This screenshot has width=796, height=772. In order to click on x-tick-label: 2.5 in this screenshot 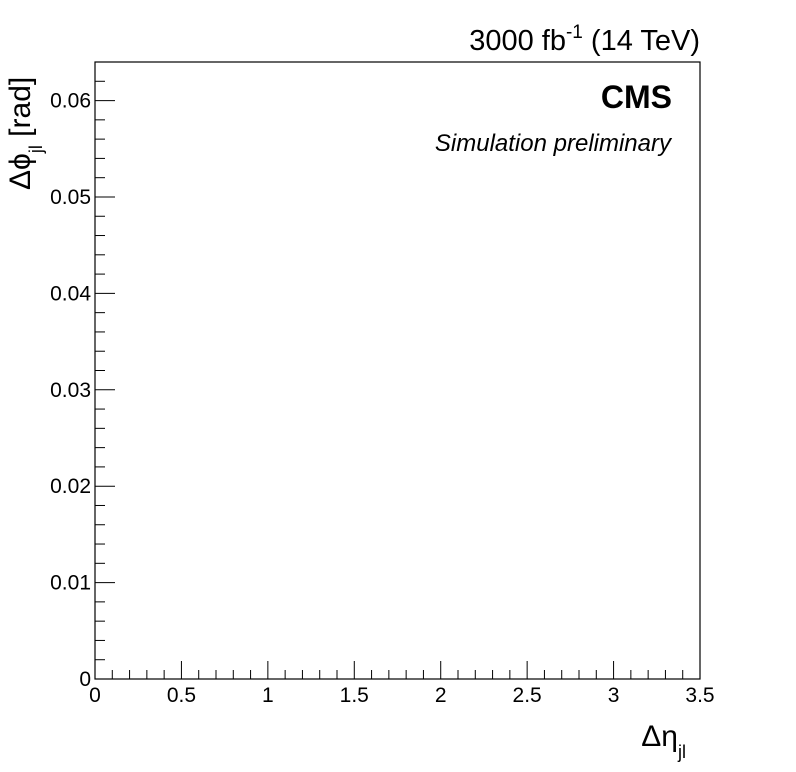, I will do `click(527, 695)`.